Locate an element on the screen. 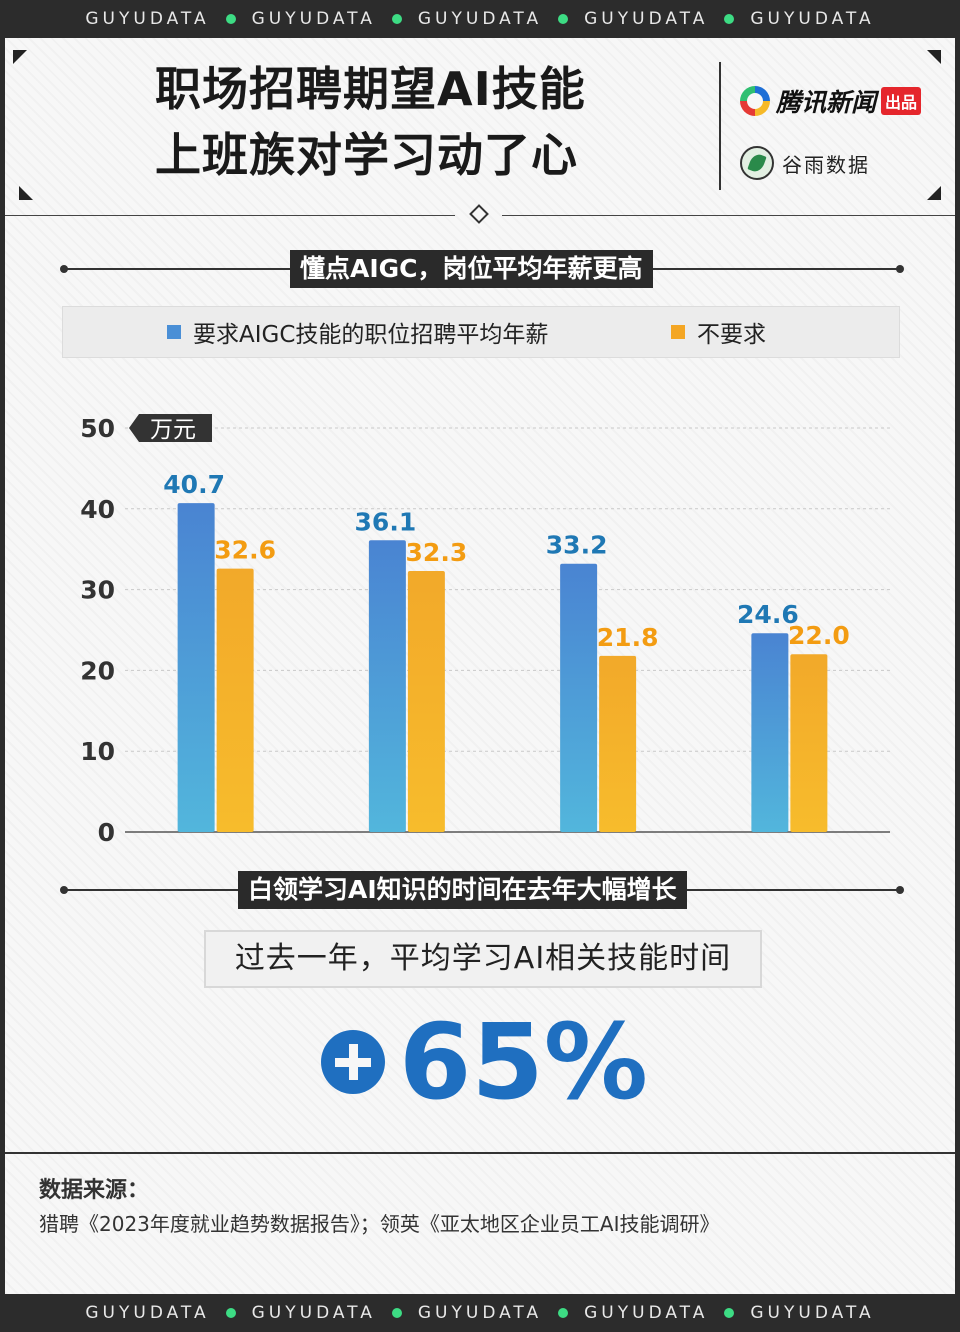 This screenshot has width=960, height=1332. header-divider-right is located at coordinates (728, 215).